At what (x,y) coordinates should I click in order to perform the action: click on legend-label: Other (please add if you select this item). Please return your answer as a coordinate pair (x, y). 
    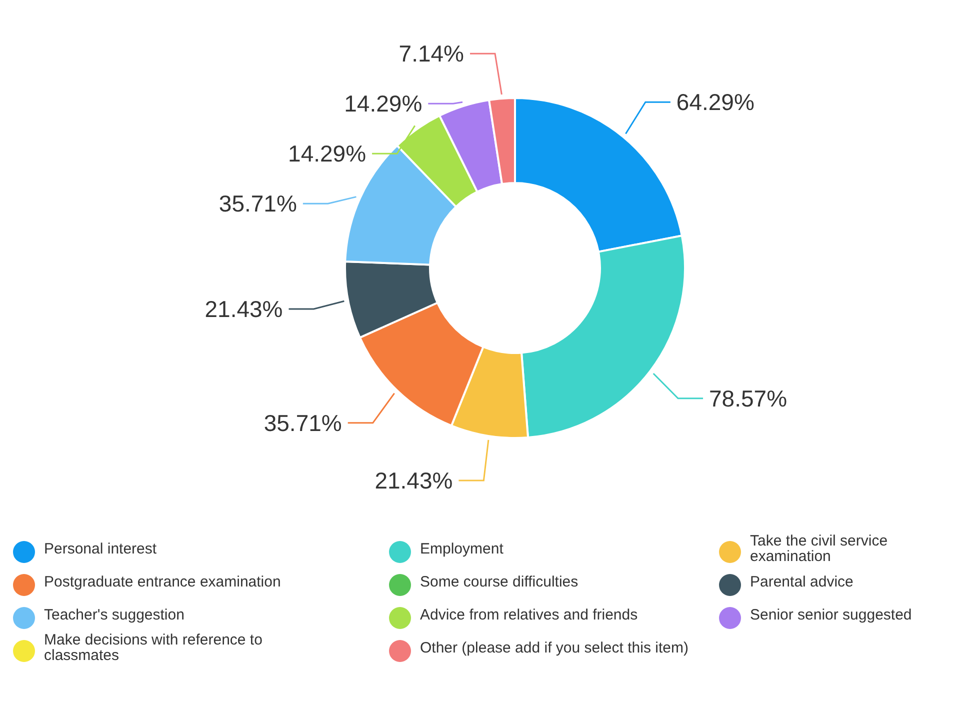
    Looking at the image, I should click on (554, 647).